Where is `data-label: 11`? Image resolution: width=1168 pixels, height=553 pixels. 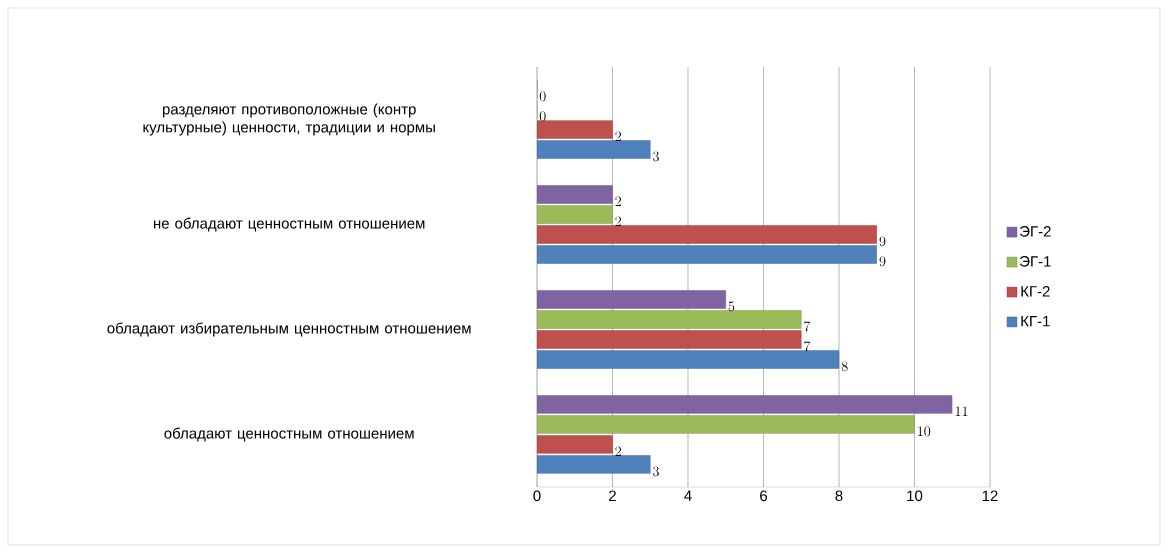 data-label: 11 is located at coordinates (961, 411).